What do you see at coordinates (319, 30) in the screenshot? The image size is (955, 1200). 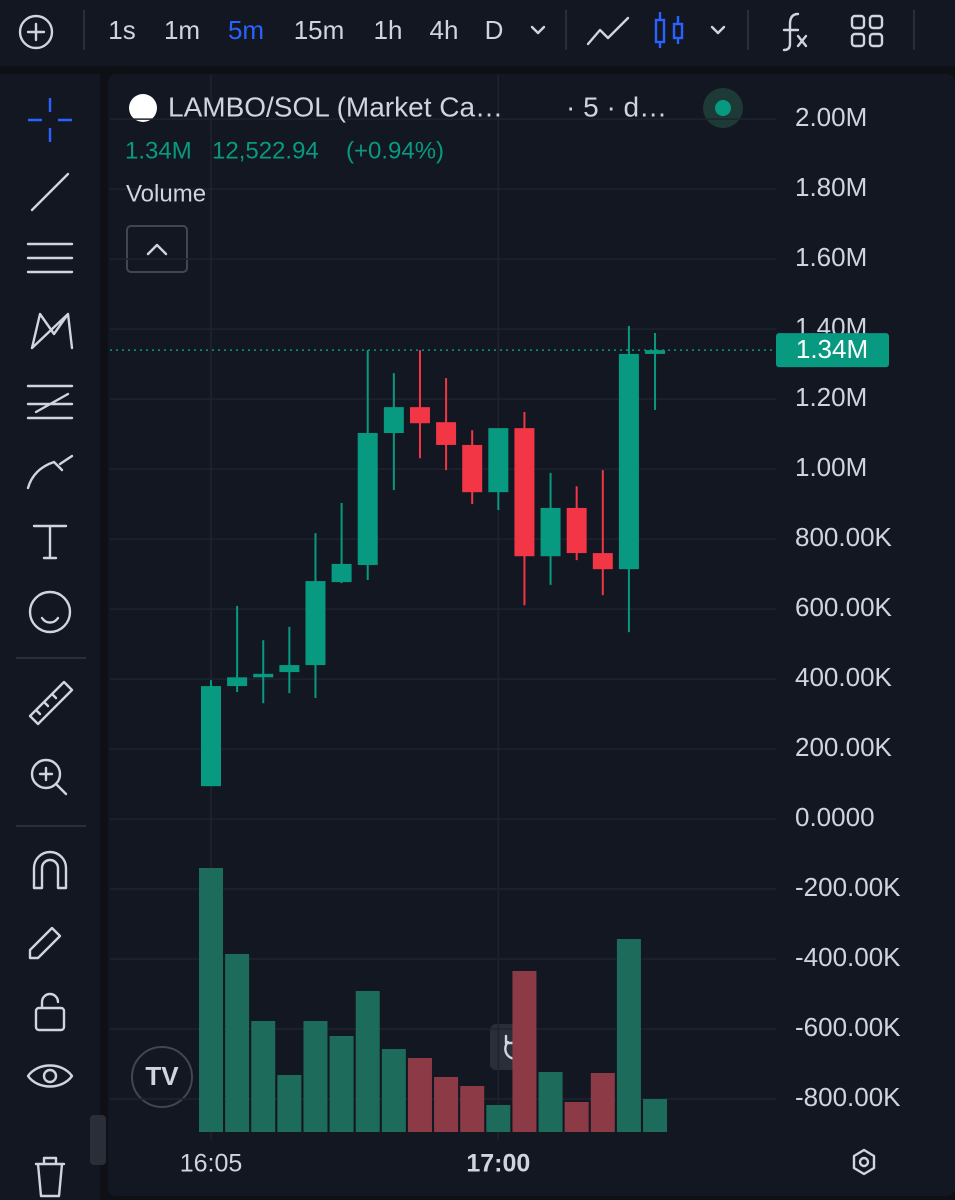 I see `interval-button: 15m` at bounding box center [319, 30].